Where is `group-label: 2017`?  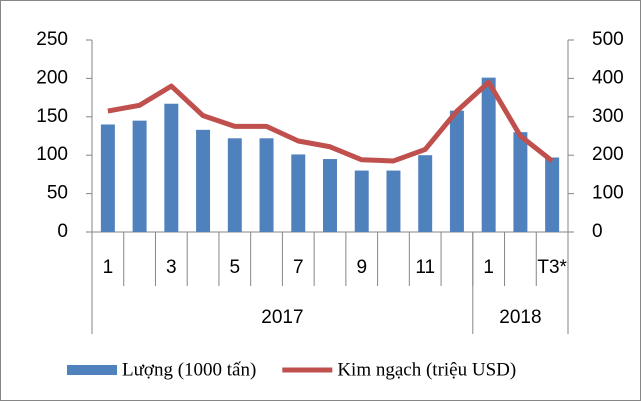
group-label: 2017 is located at coordinates (282, 317).